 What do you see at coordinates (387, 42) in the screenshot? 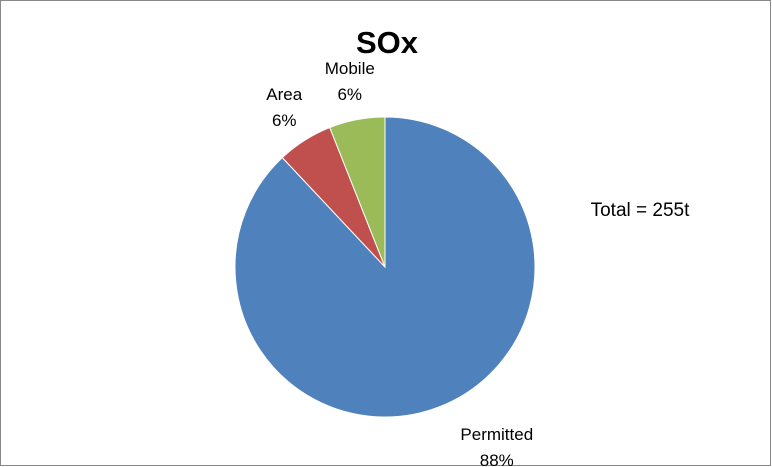
I see `chart-title: SOx` at bounding box center [387, 42].